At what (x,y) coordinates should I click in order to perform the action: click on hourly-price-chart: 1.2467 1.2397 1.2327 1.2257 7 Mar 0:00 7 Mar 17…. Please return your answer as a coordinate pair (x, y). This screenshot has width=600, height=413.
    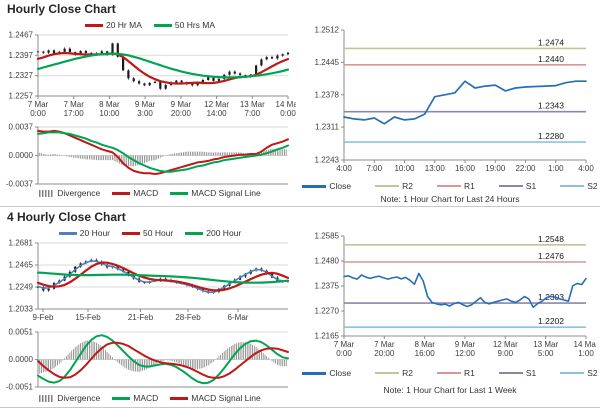
    Looking at the image, I should click on (152, 79).